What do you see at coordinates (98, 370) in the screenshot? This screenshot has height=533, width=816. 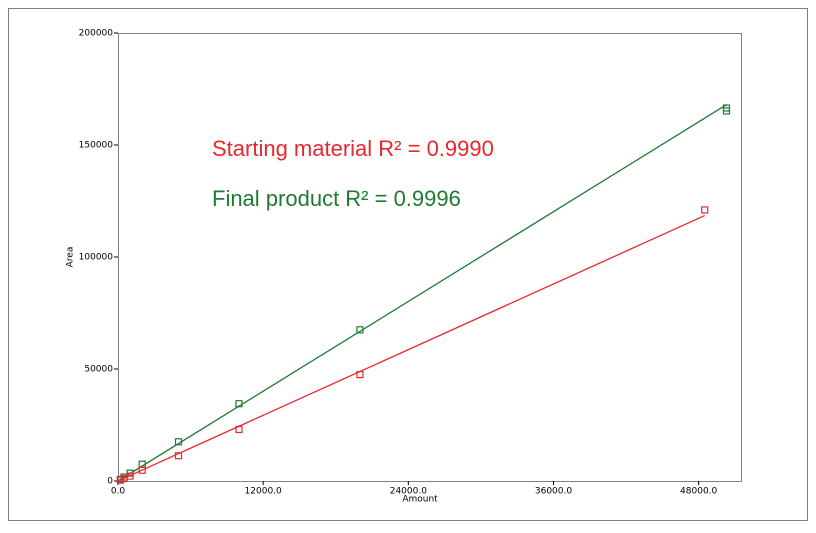 I see `y-tick-label: 50000` at bounding box center [98, 370].